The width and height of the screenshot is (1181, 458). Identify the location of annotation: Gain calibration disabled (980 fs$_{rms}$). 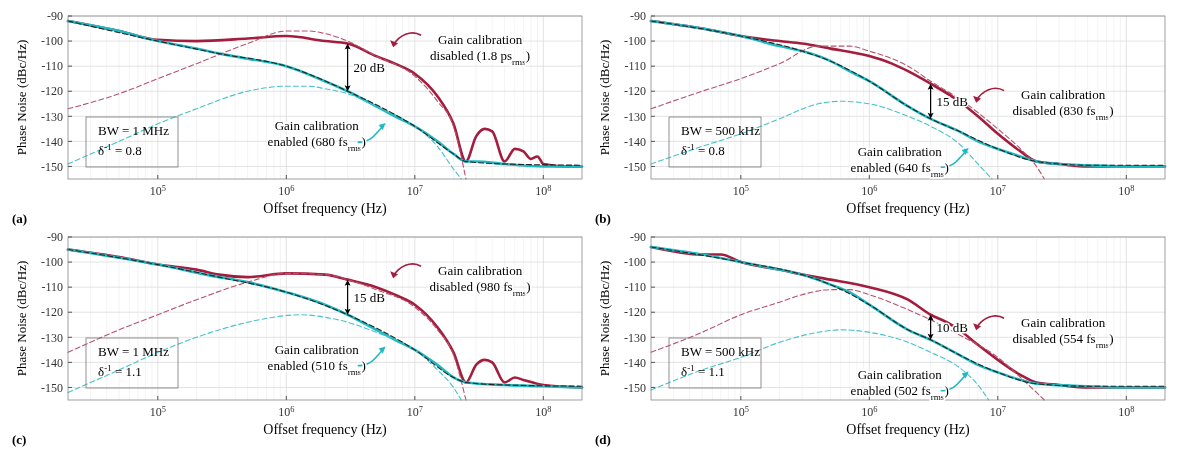
(480, 280).